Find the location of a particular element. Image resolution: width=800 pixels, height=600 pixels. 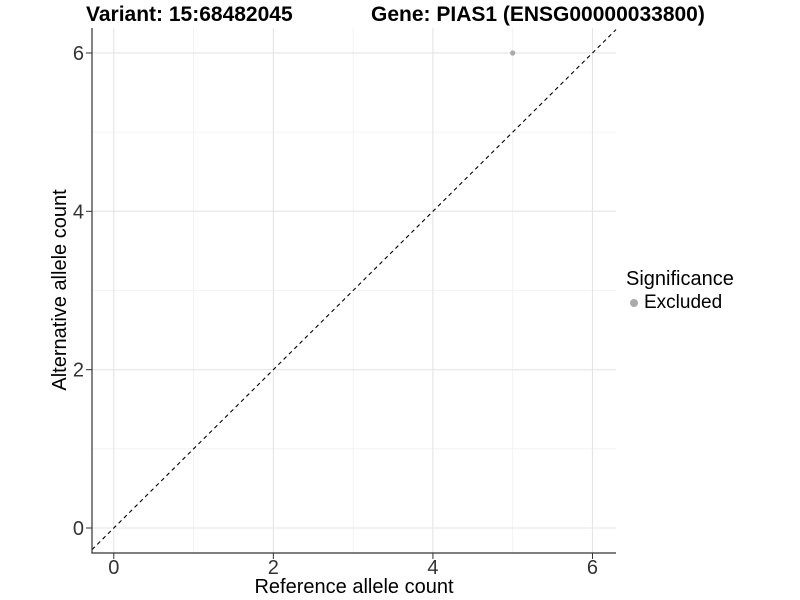

legend-point-icon is located at coordinates (634, 303).